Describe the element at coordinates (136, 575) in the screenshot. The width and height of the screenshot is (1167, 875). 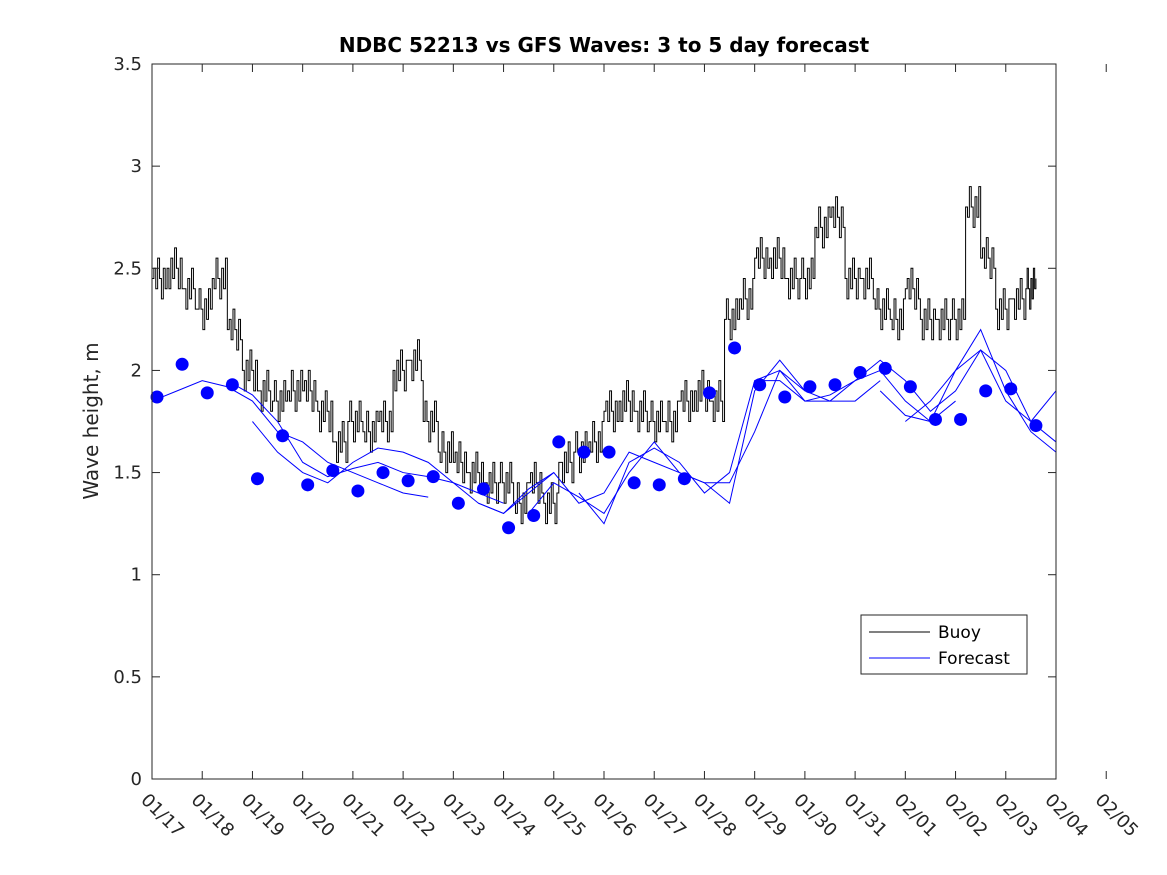
I see `y-tick-label: 1` at that location.